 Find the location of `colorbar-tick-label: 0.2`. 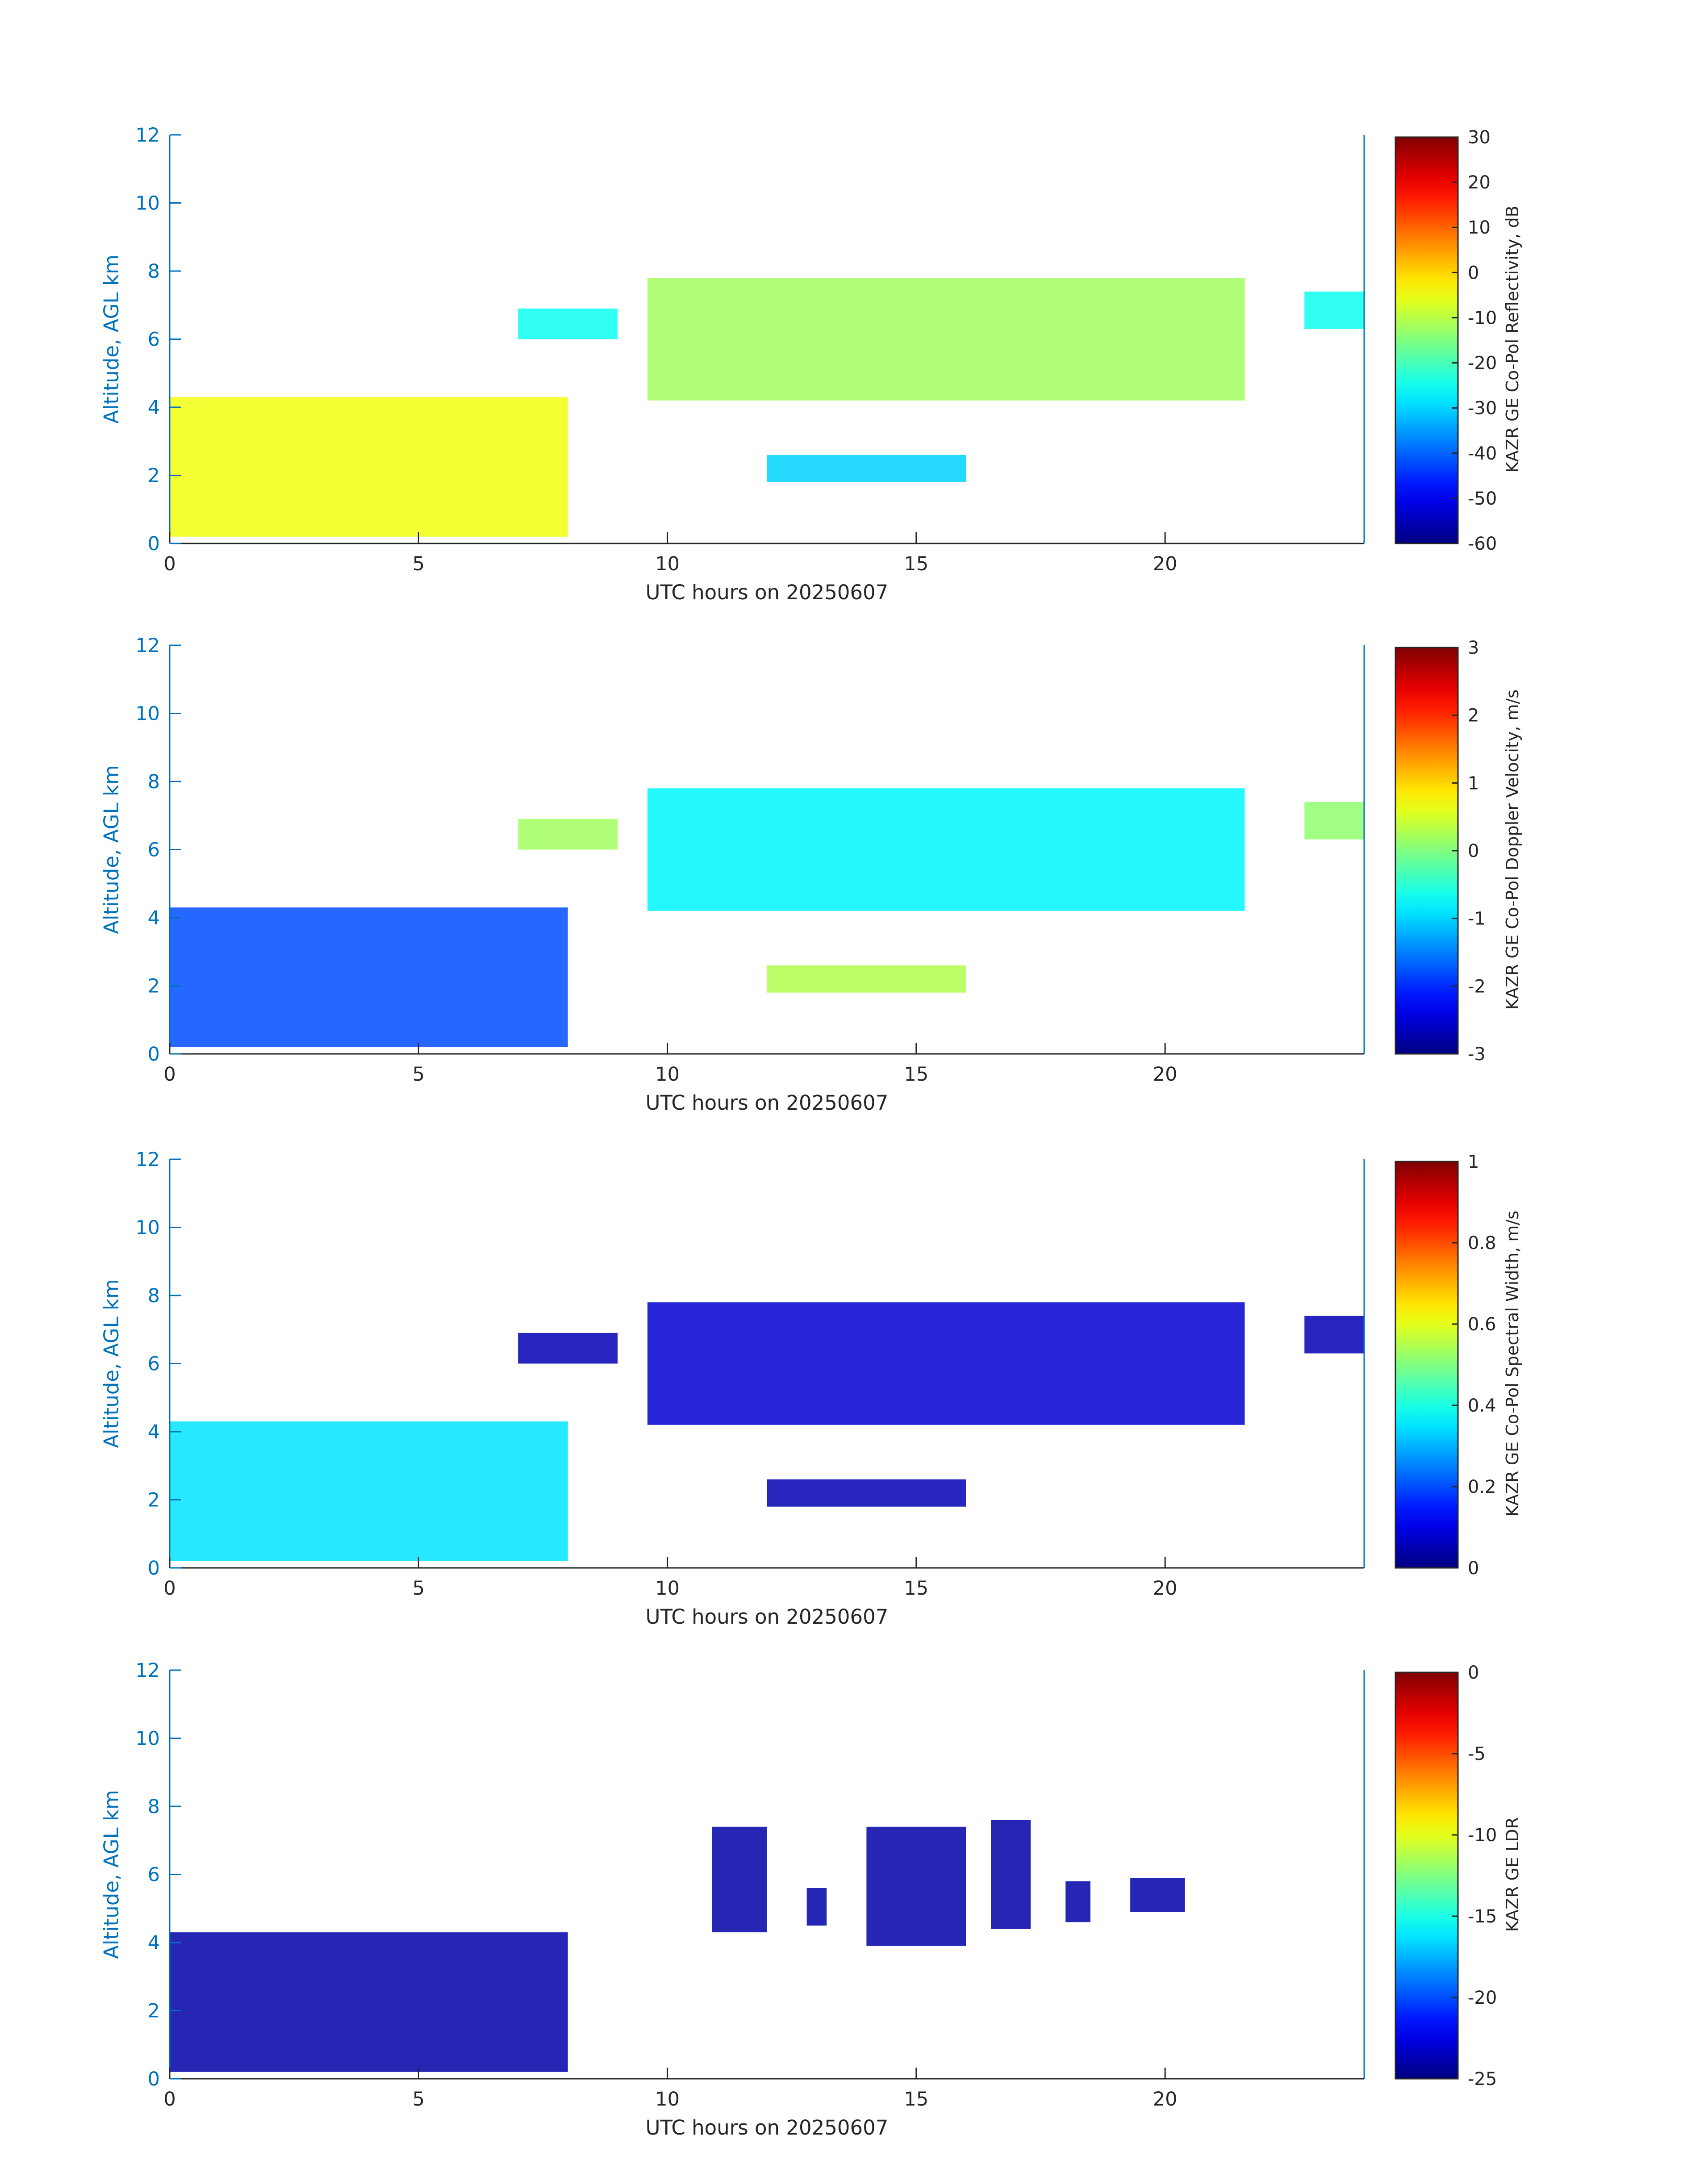

colorbar-tick-label: 0.2 is located at coordinates (1482, 1487).